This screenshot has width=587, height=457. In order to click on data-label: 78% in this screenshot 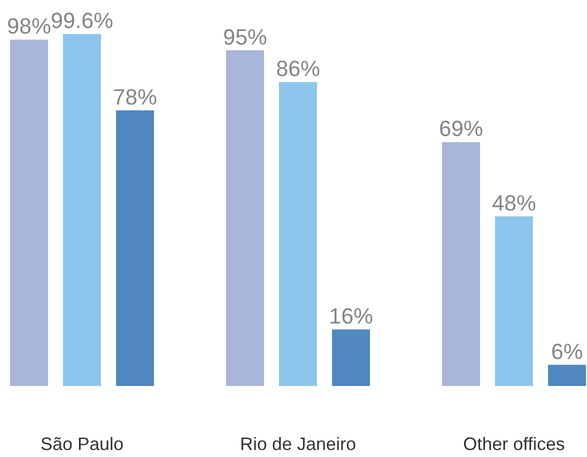, I will do `click(135, 97)`.